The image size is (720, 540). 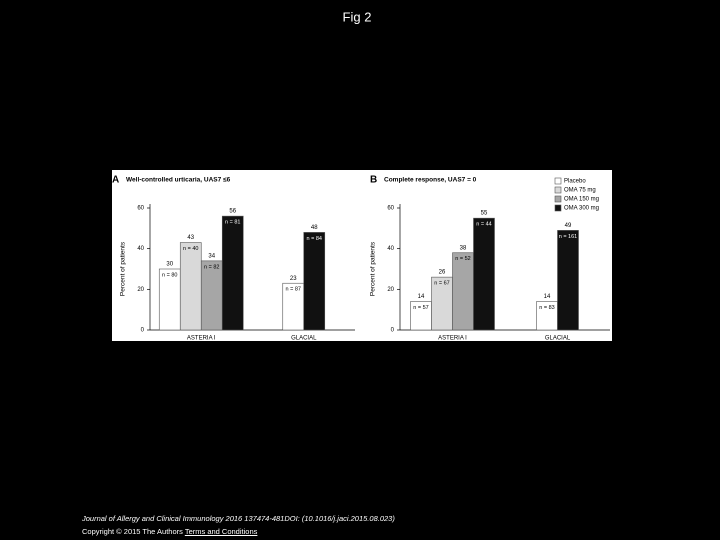 What do you see at coordinates (463, 248) in the screenshot?
I see `value-label: 38` at bounding box center [463, 248].